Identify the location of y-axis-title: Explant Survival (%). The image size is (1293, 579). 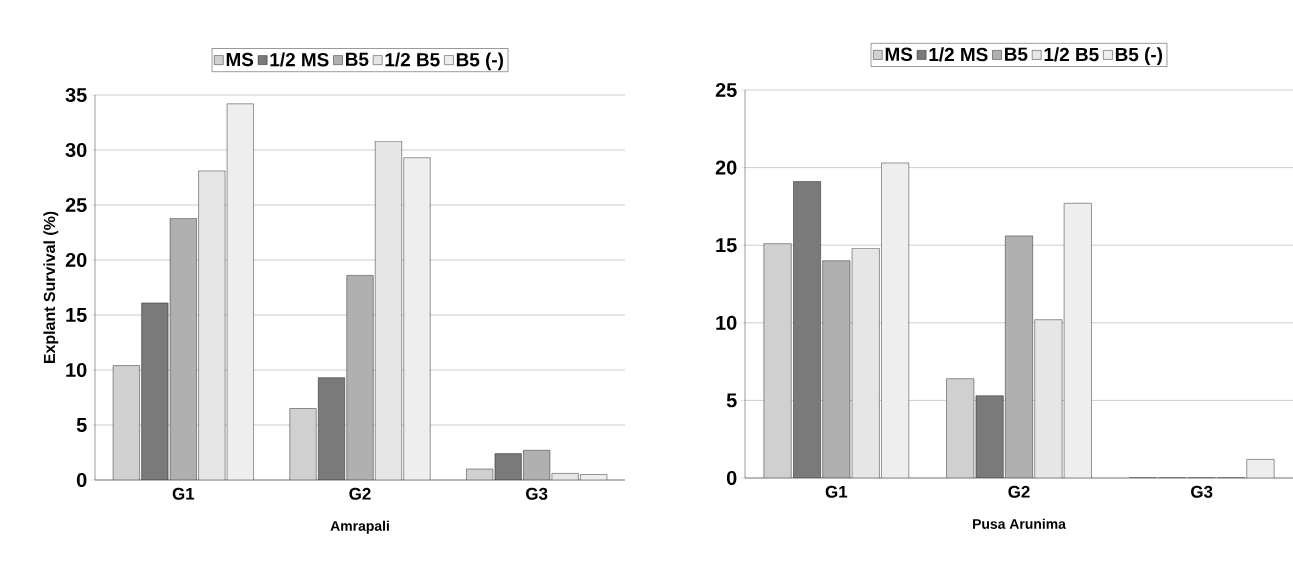
(51, 287).